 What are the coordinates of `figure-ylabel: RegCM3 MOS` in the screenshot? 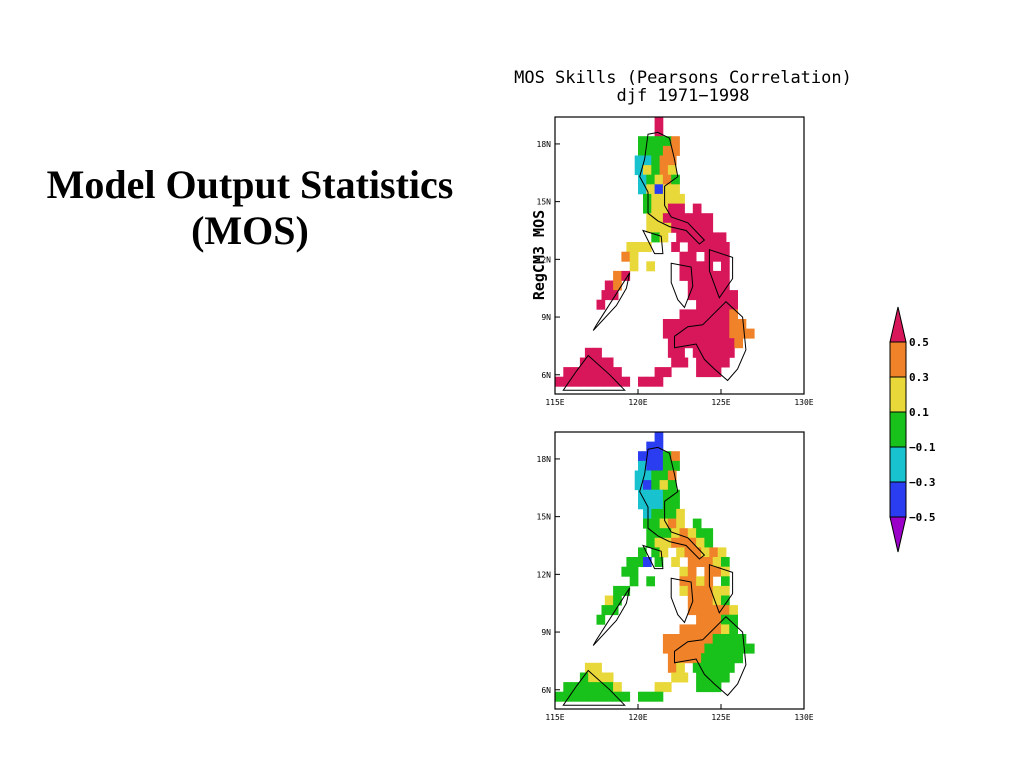 It's located at (539, 255).